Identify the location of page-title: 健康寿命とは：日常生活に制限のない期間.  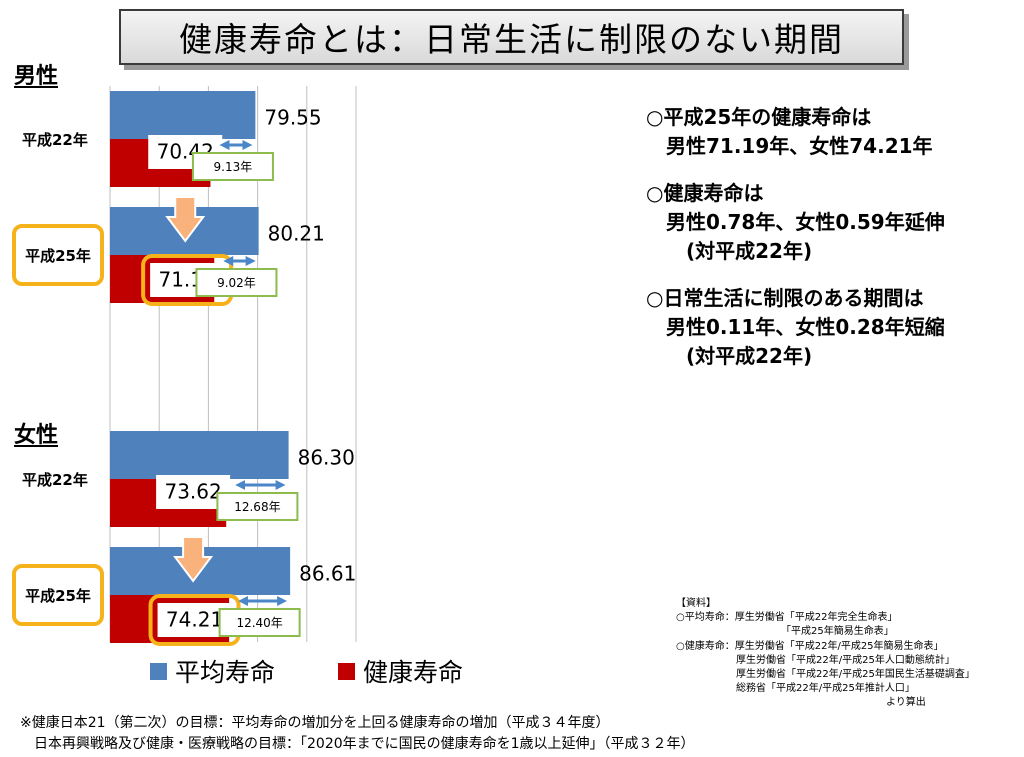
(511, 37).